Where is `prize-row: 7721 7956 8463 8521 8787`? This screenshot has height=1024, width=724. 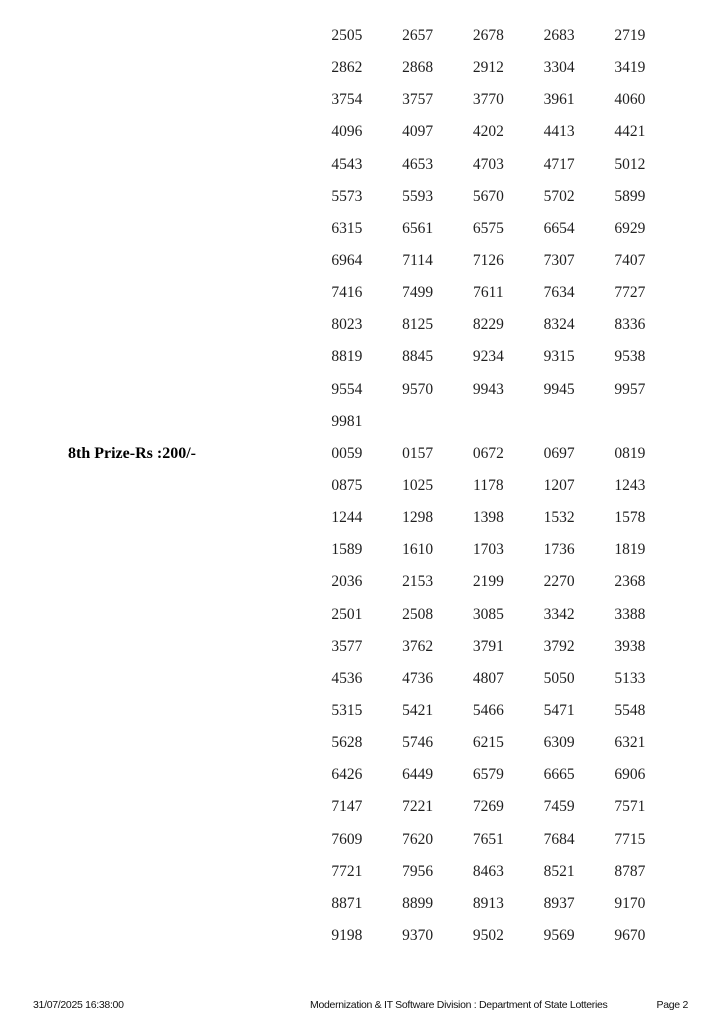
prize-row: 7721 7956 8463 8521 8787 is located at coordinates (362, 872).